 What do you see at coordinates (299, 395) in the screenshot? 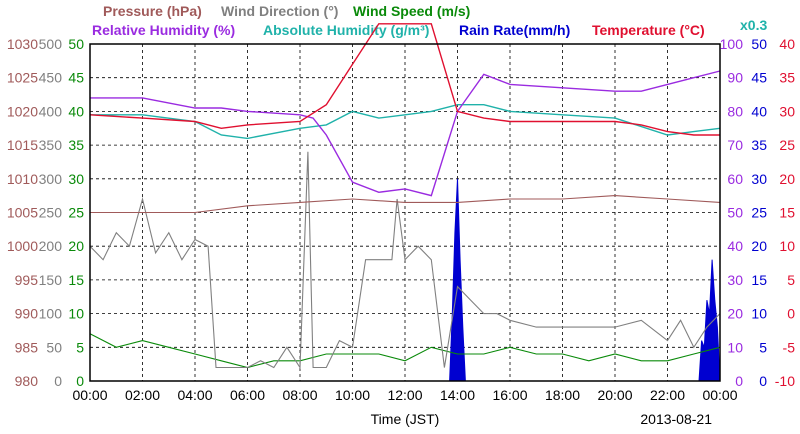
I see `x-tick-label: 08:00` at bounding box center [299, 395].